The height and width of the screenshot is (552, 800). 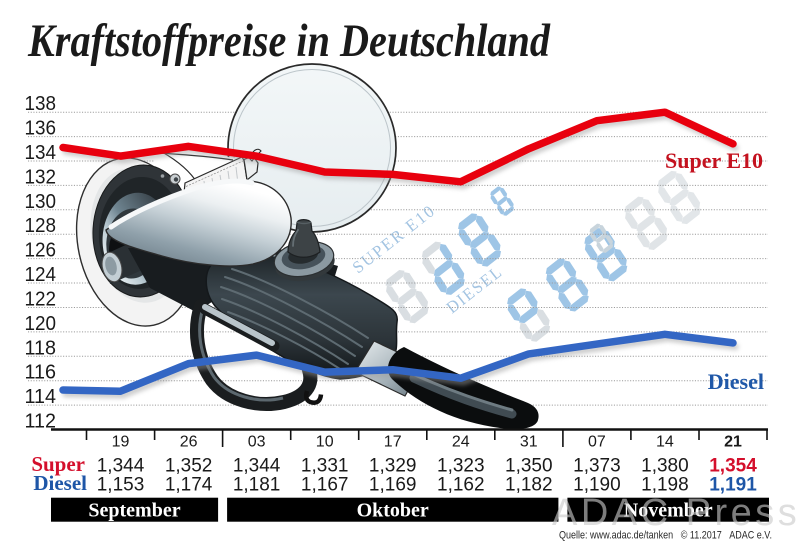 What do you see at coordinates (529, 466) in the screenshot?
I see `svg-text: 1,350` at bounding box center [529, 466].